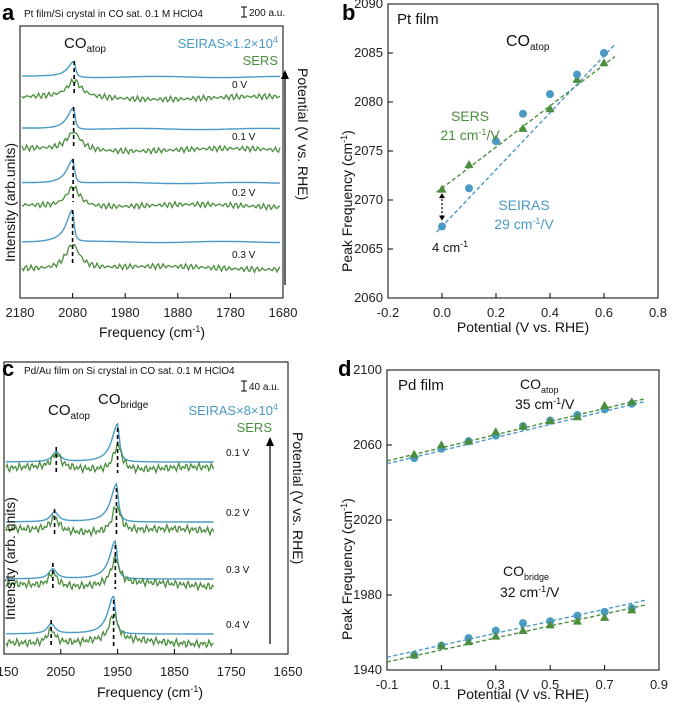 This screenshot has width=674, height=705. What do you see at coordinates (539, 385) in the screenshot?
I see `panel-d-co-atop-label: COatop` at bounding box center [539, 385].